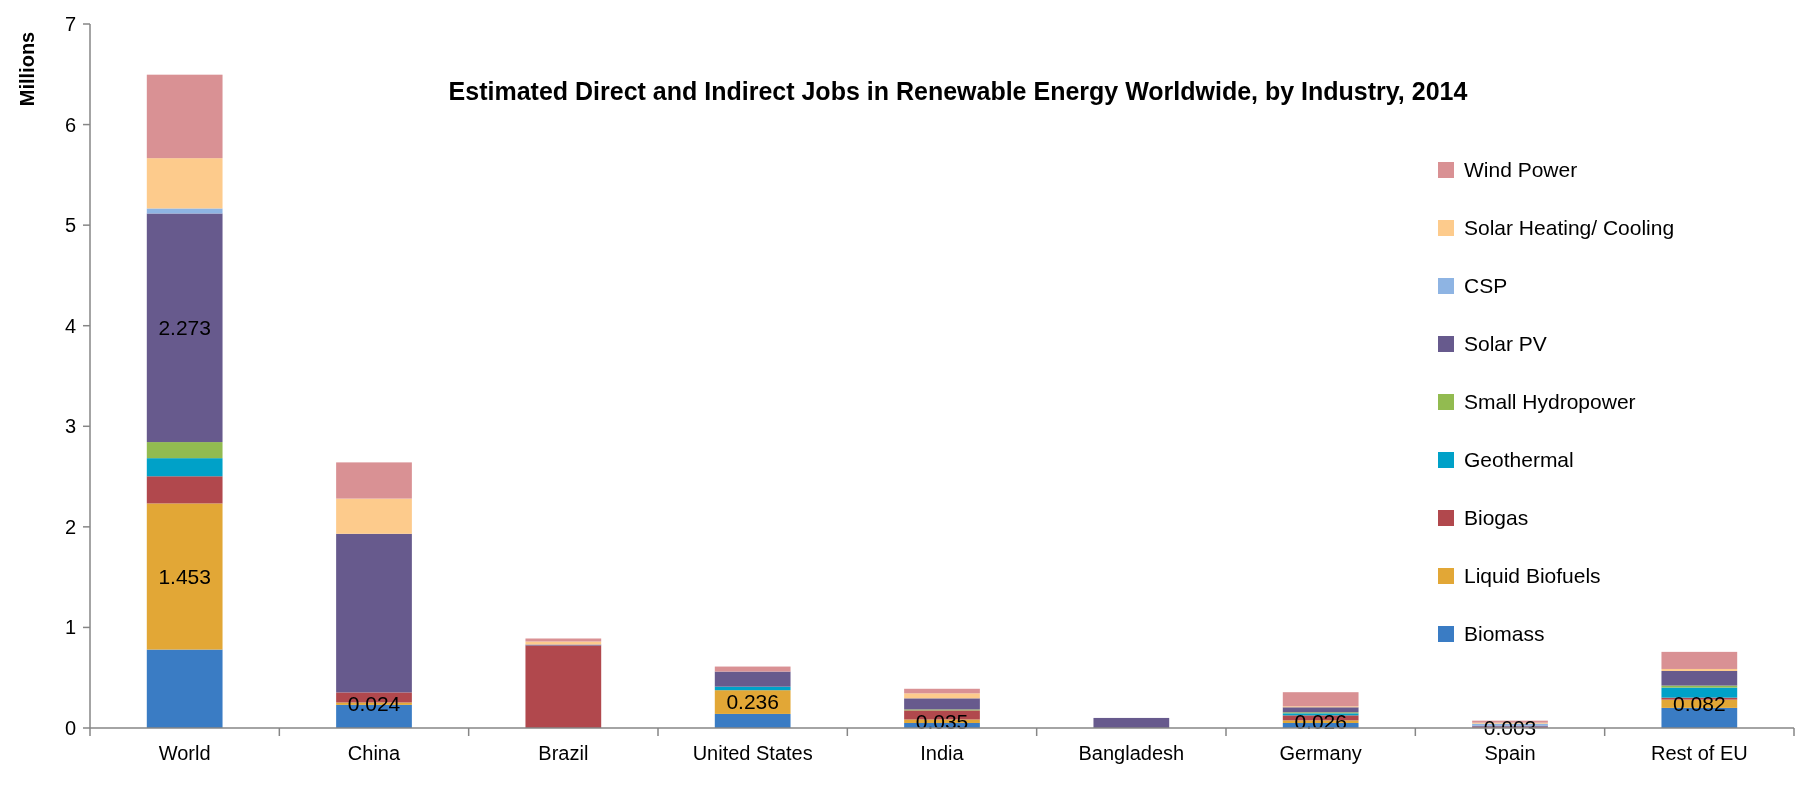 This screenshot has height=789, width=1814. Describe the element at coordinates (374, 753) in the screenshot. I see `x-tick-label: China` at that location.